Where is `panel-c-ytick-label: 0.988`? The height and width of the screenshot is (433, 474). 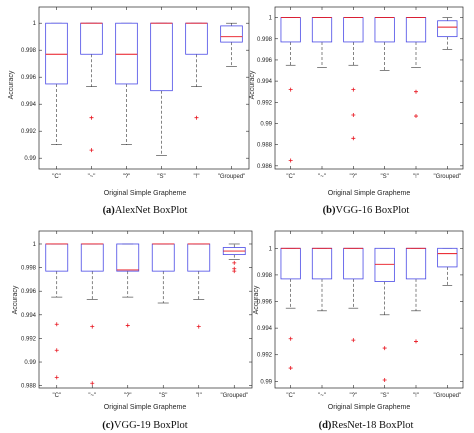 panel-c-ytick-label: 0.988 is located at coordinates (29, 387).